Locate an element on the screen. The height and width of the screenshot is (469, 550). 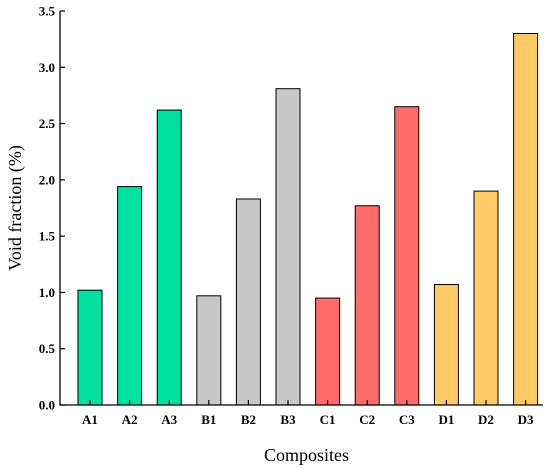
x-tick-label: D2 is located at coordinates (486, 419).